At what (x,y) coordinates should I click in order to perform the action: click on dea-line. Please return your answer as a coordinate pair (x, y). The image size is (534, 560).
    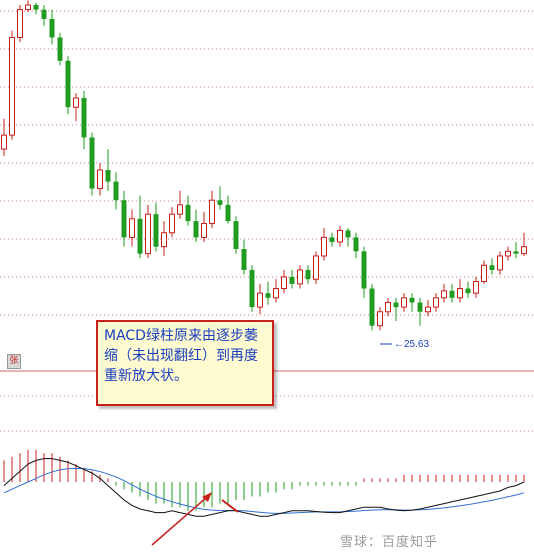
    Looking at the image, I should click on (264, 490).